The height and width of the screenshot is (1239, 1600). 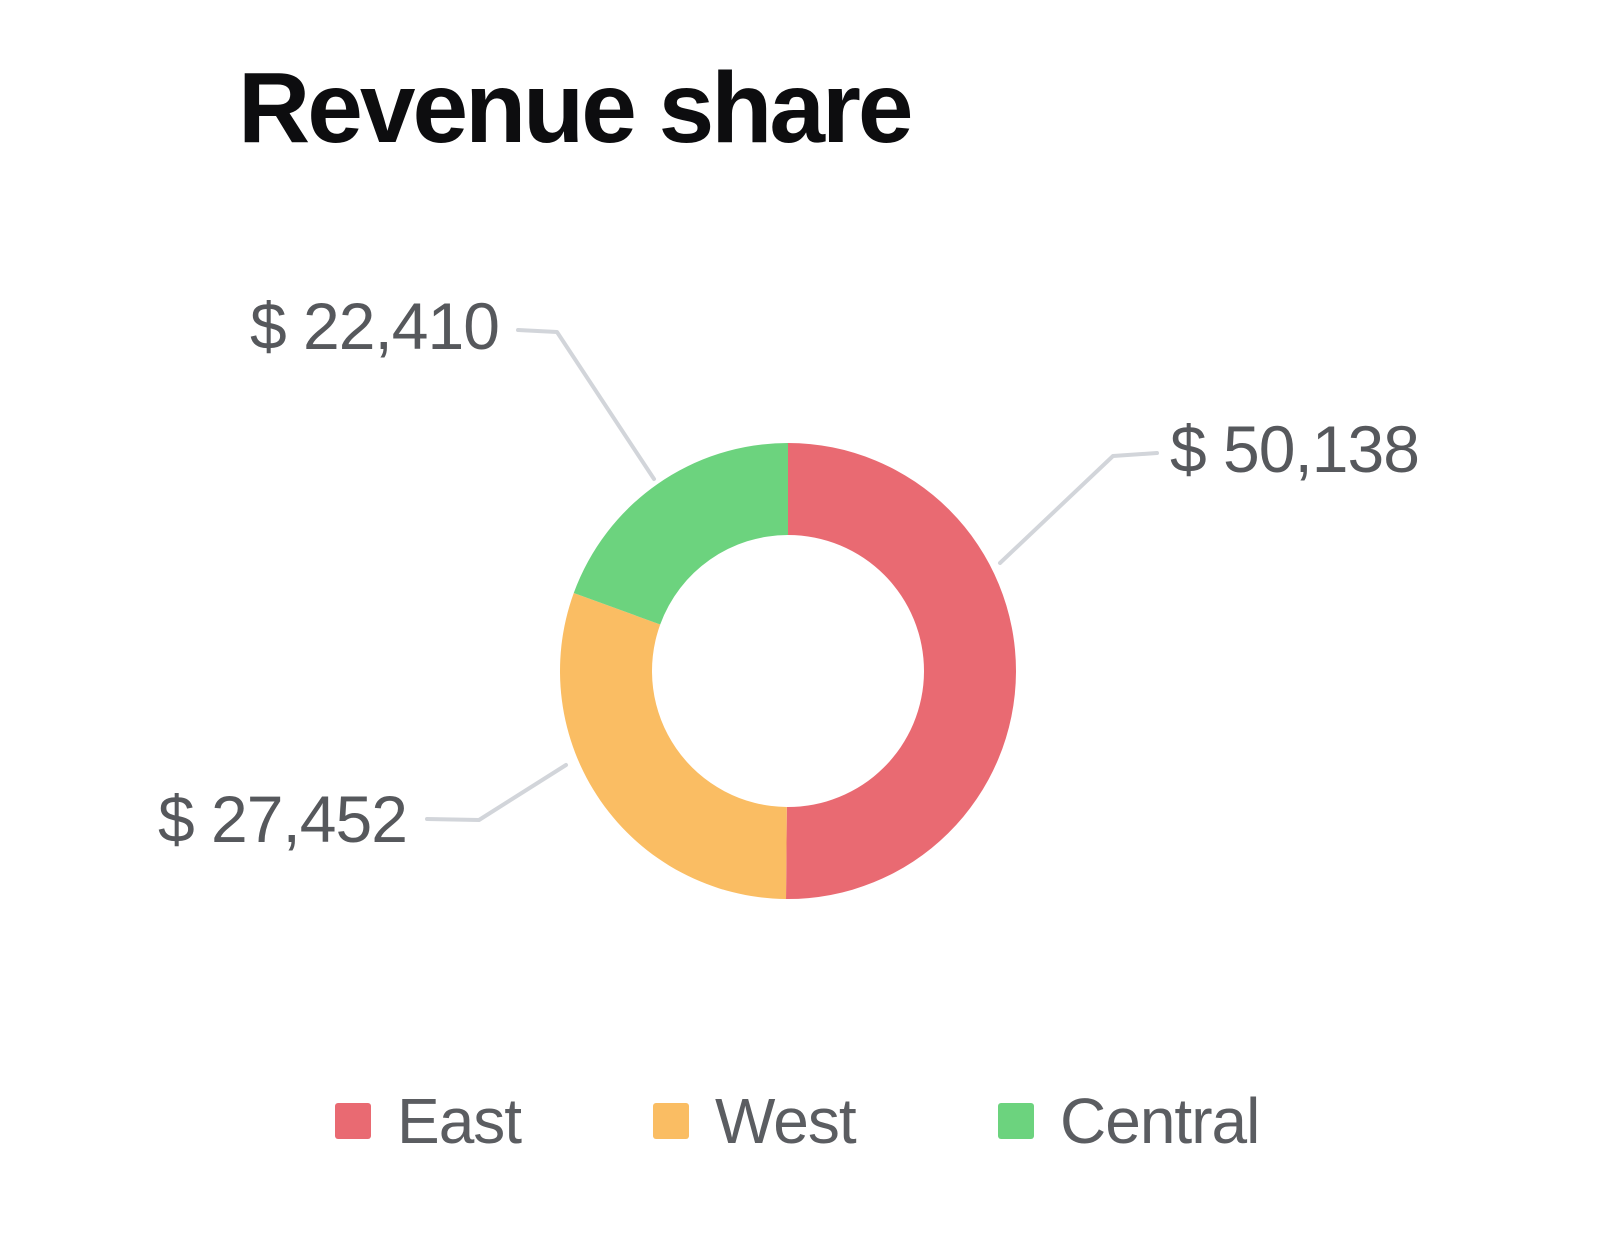 What do you see at coordinates (1160, 1121) in the screenshot?
I see `legend-label-central: Central` at bounding box center [1160, 1121].